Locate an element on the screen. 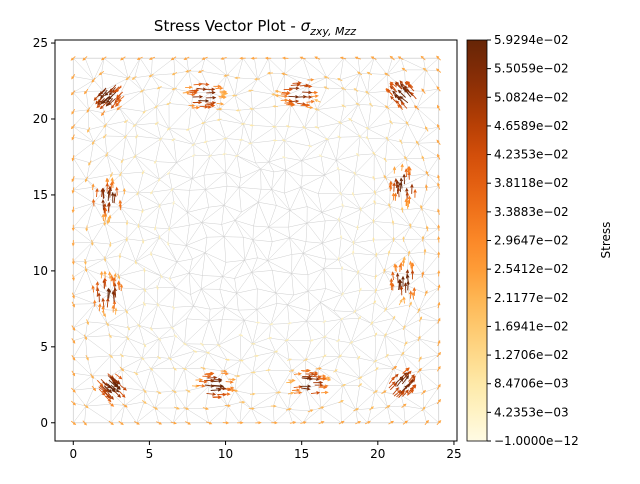 Image resolution: width=640 pixels, height=484 pixels. y-axis: 0 5 10 15 20 25 is located at coordinates (44, 233).